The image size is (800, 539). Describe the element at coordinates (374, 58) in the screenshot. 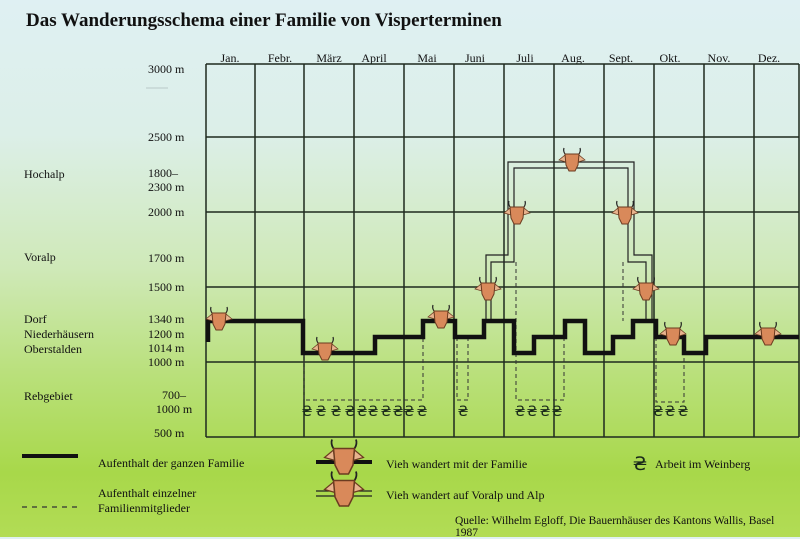

I see `month-label: April` at that location.